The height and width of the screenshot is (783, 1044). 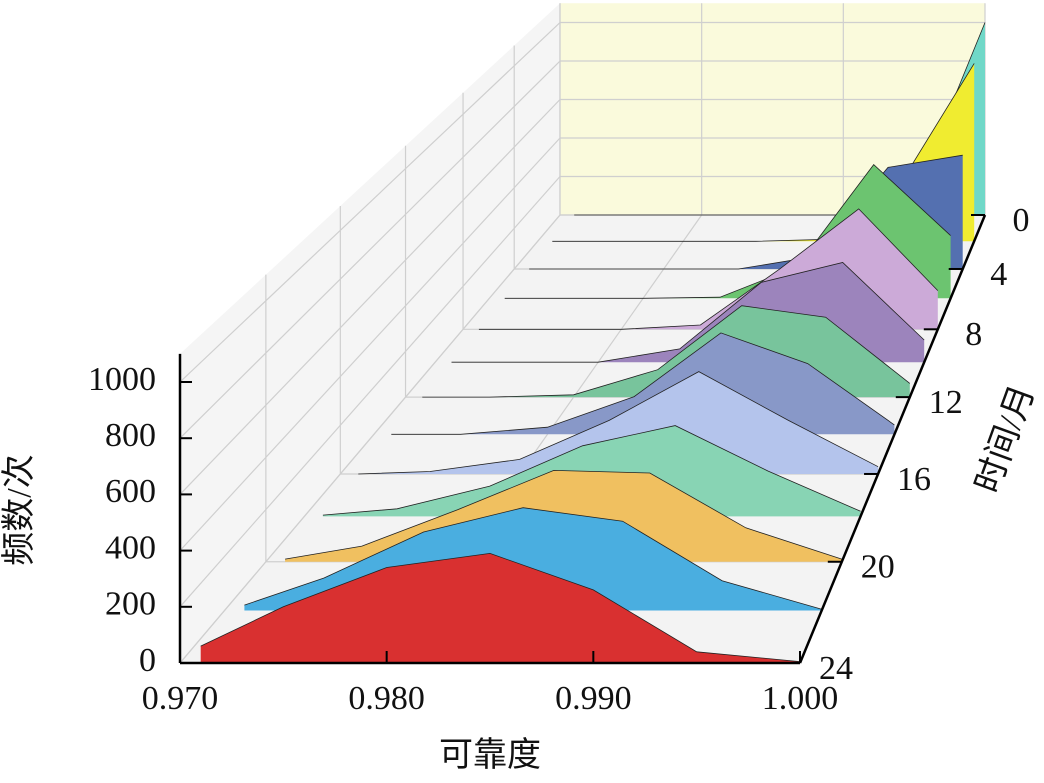 What do you see at coordinates (973, 334) in the screenshot?
I see `y-tick-label: 8` at bounding box center [973, 334].